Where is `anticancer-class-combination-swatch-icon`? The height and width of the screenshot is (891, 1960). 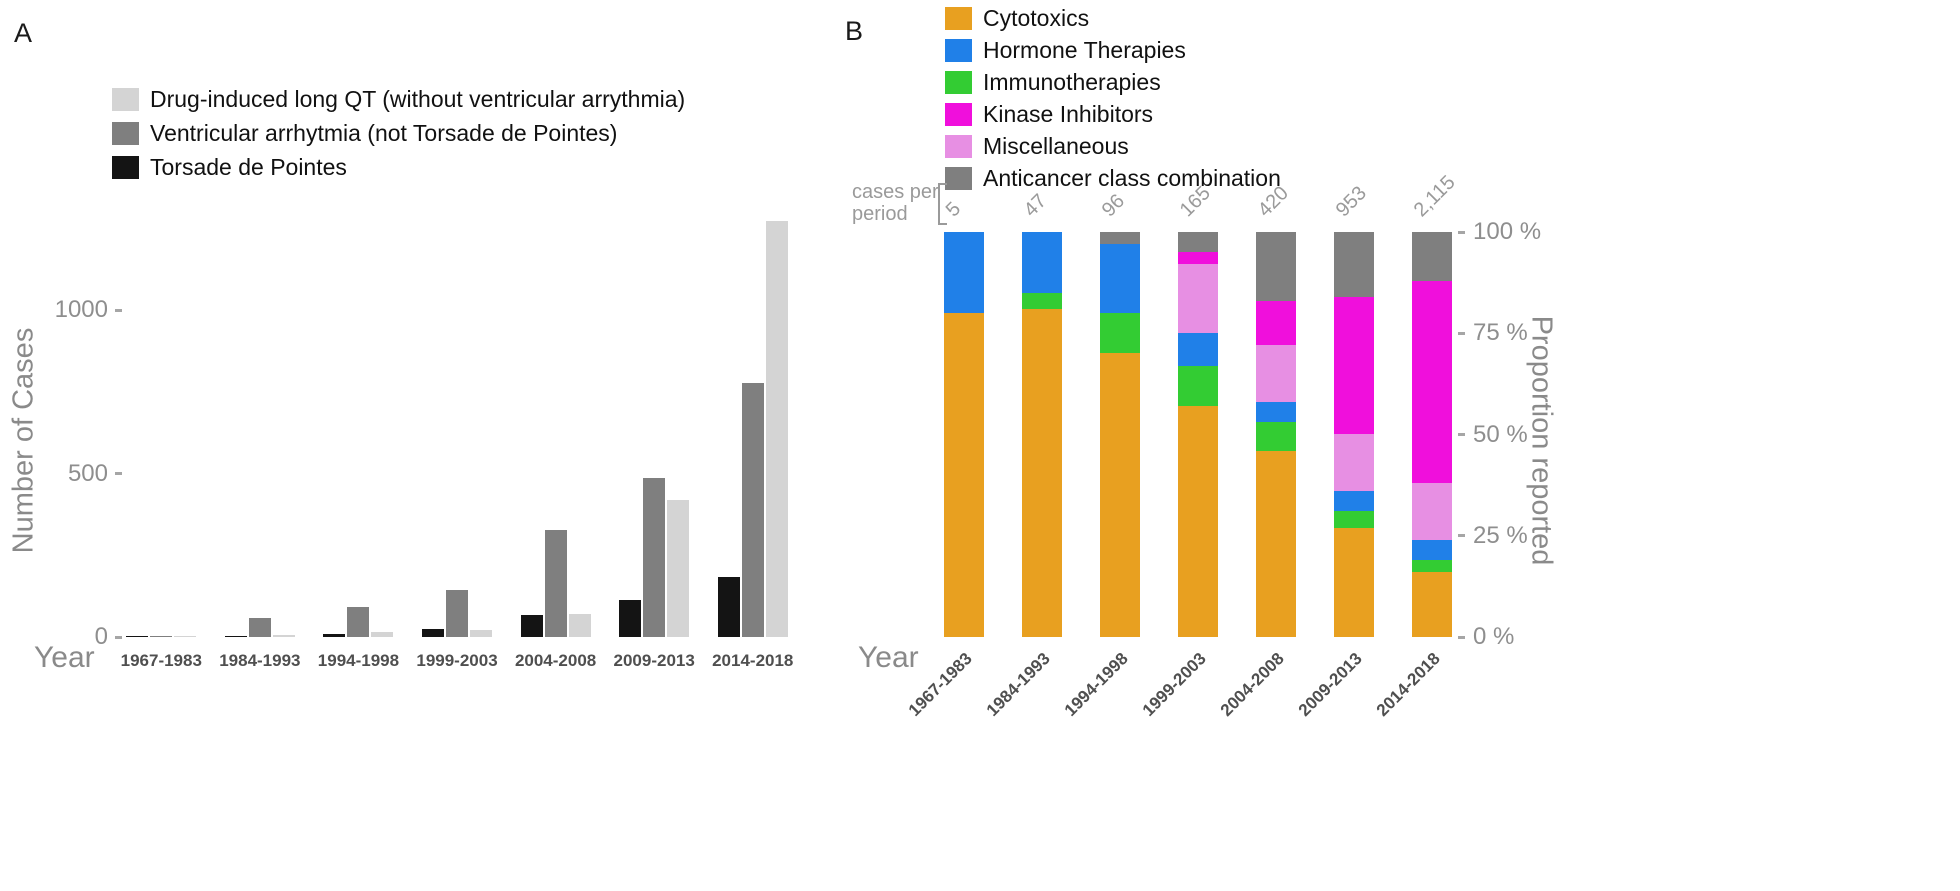
anticancer-class-combination-swatch-icon is located at coordinates (958, 178).